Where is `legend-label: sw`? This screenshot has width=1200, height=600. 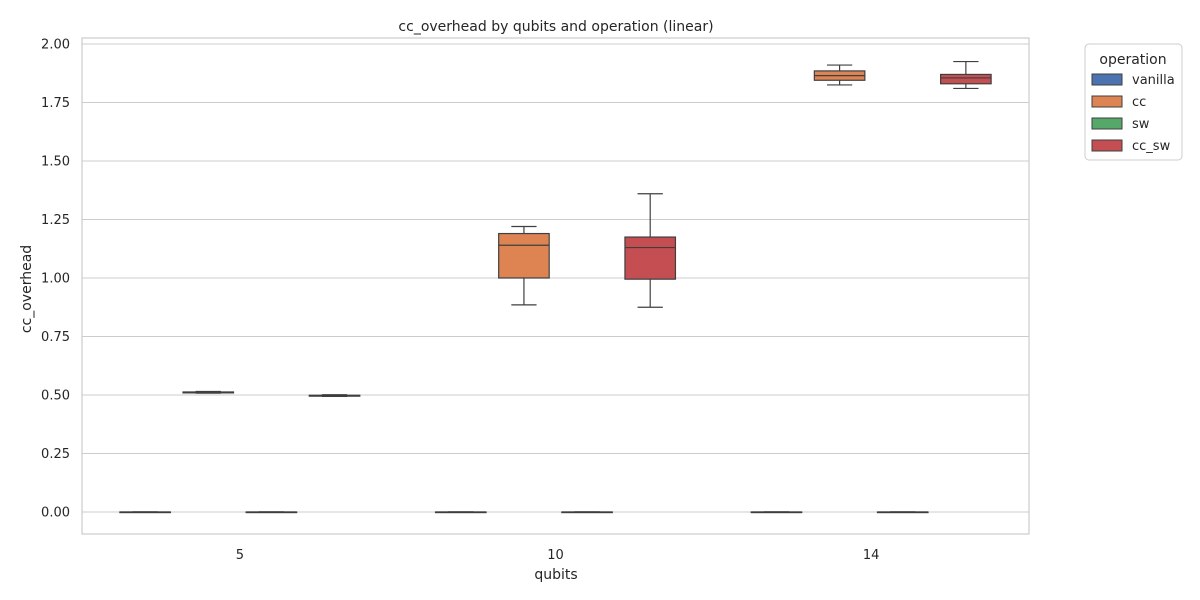 legend-label: sw is located at coordinates (1141, 124).